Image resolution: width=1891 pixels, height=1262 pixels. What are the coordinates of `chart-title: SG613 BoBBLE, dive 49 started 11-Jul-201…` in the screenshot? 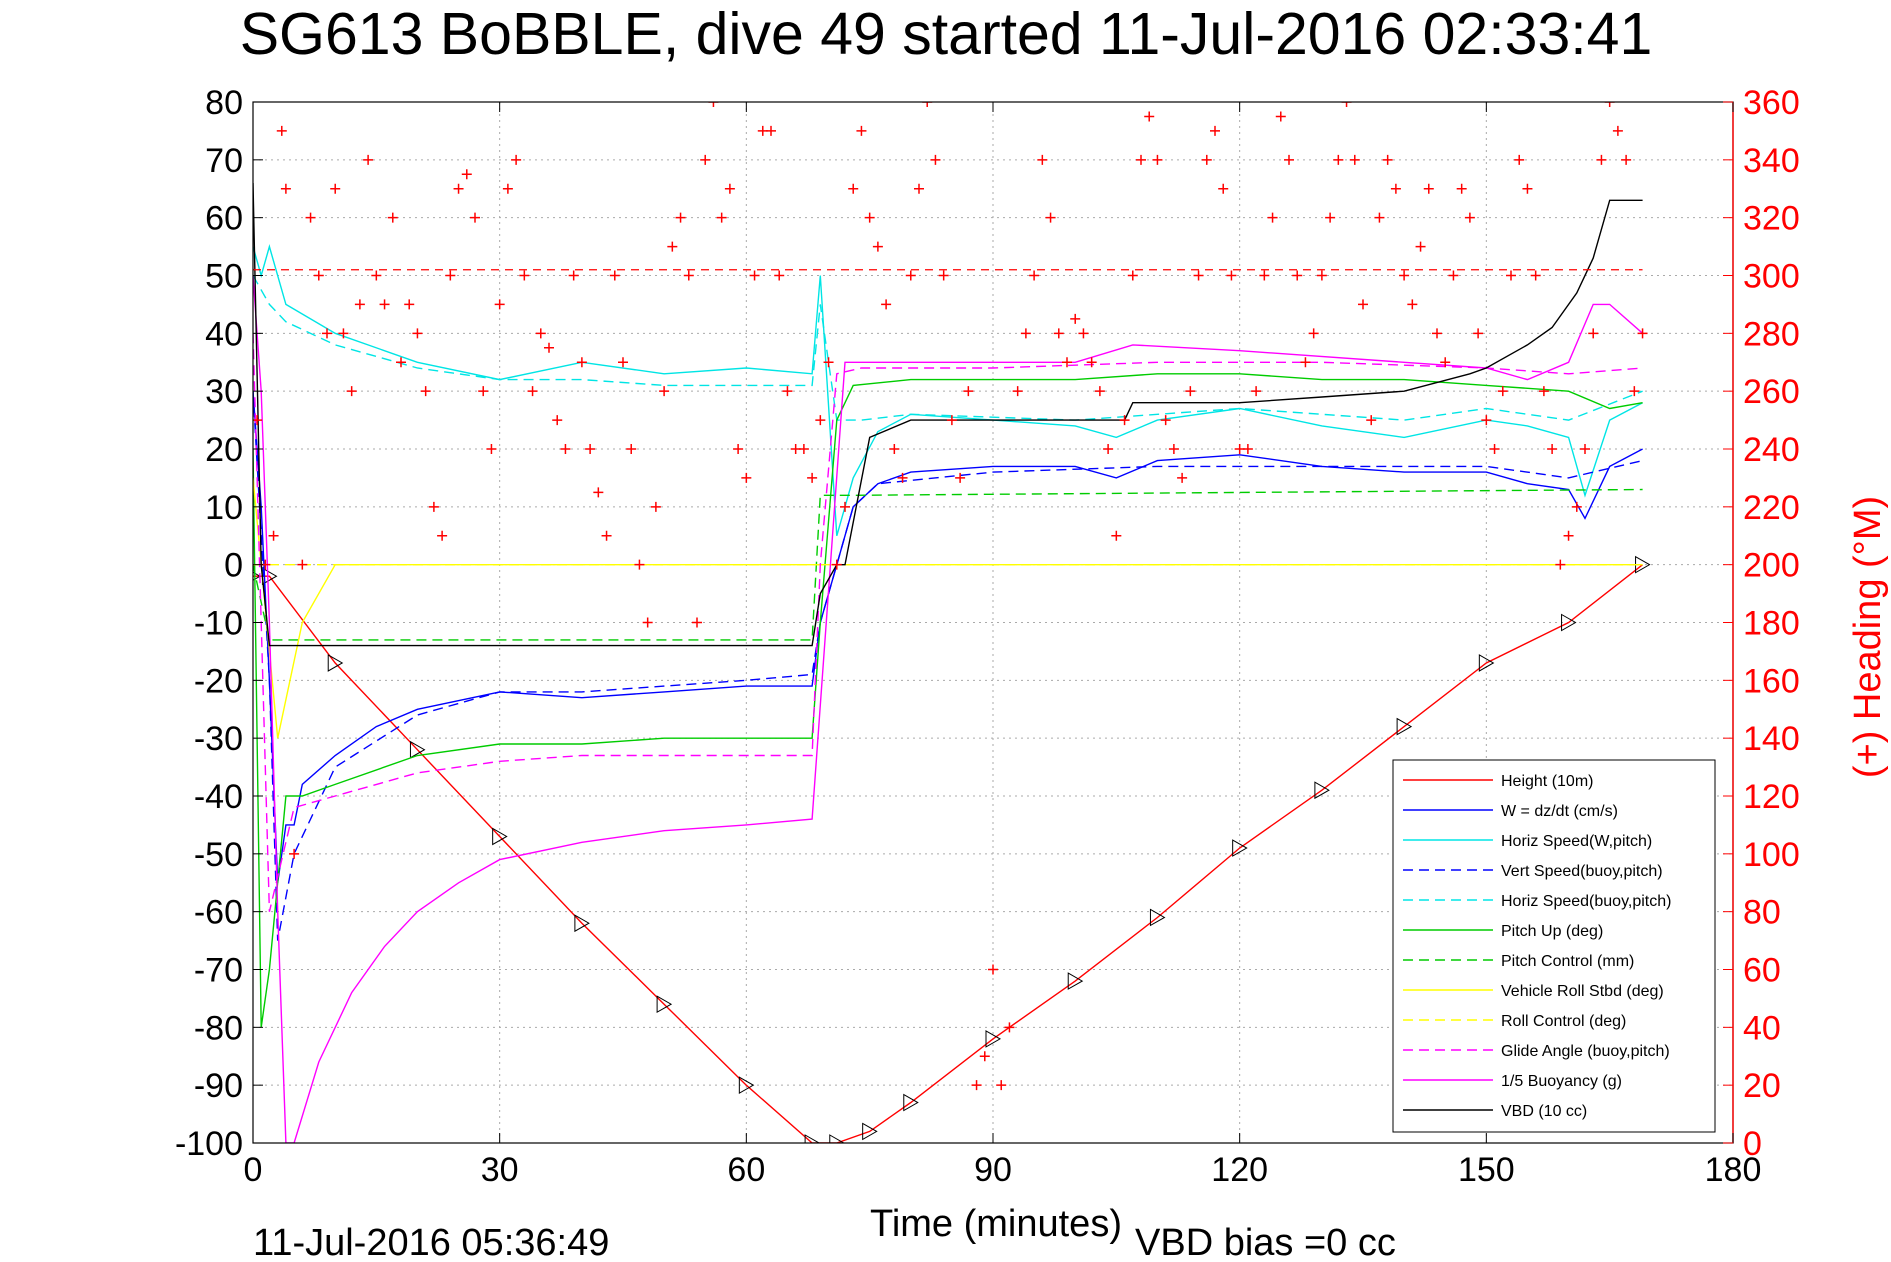 It's located at (946, 34).